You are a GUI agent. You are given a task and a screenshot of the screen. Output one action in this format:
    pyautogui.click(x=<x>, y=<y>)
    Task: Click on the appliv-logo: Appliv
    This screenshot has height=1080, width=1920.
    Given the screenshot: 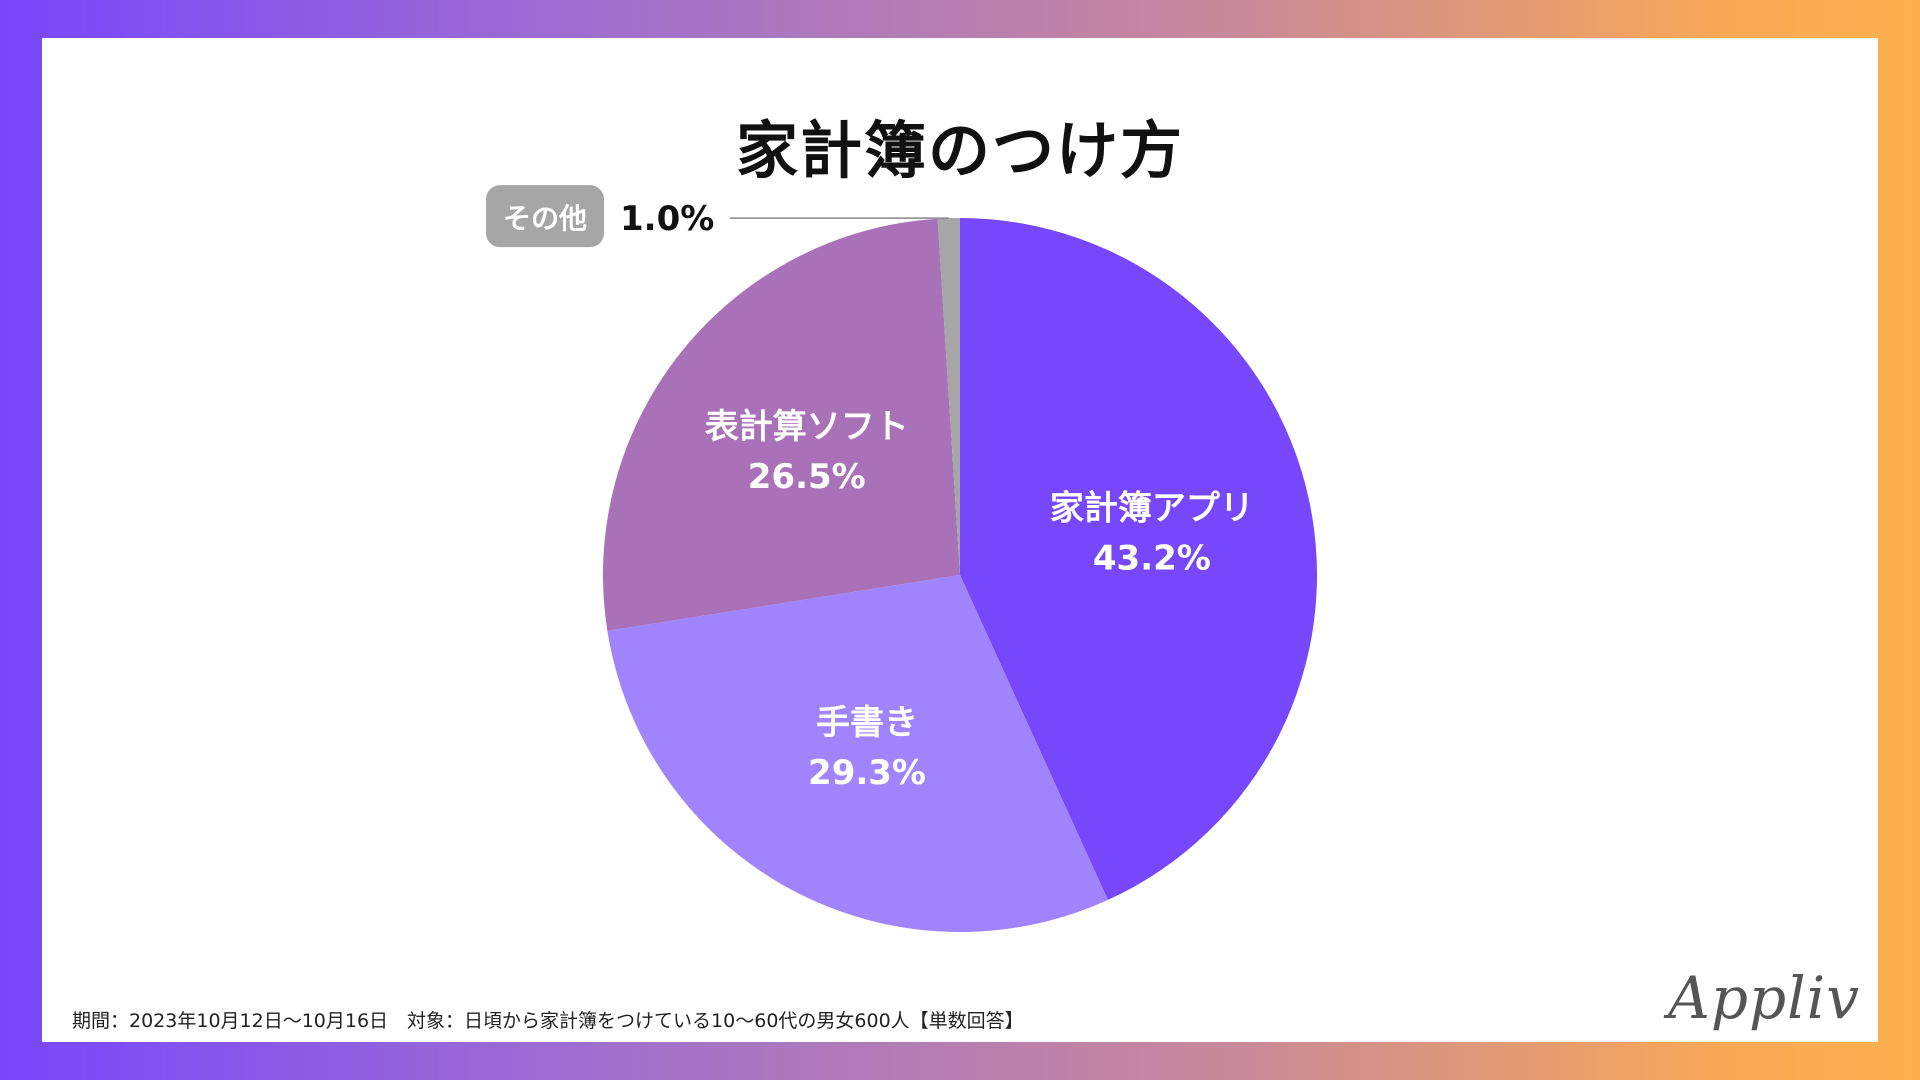 What is the action you would take?
    pyautogui.click(x=1763, y=998)
    